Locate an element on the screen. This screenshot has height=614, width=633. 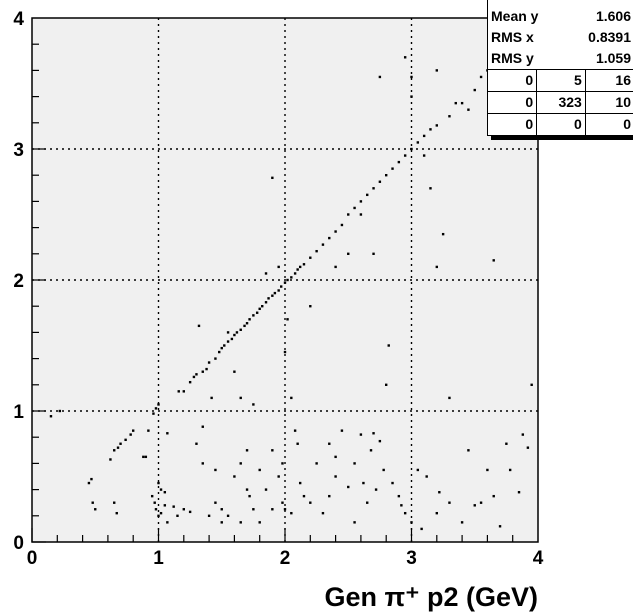
stat-value: 1.606 is located at coordinates (598, 16).